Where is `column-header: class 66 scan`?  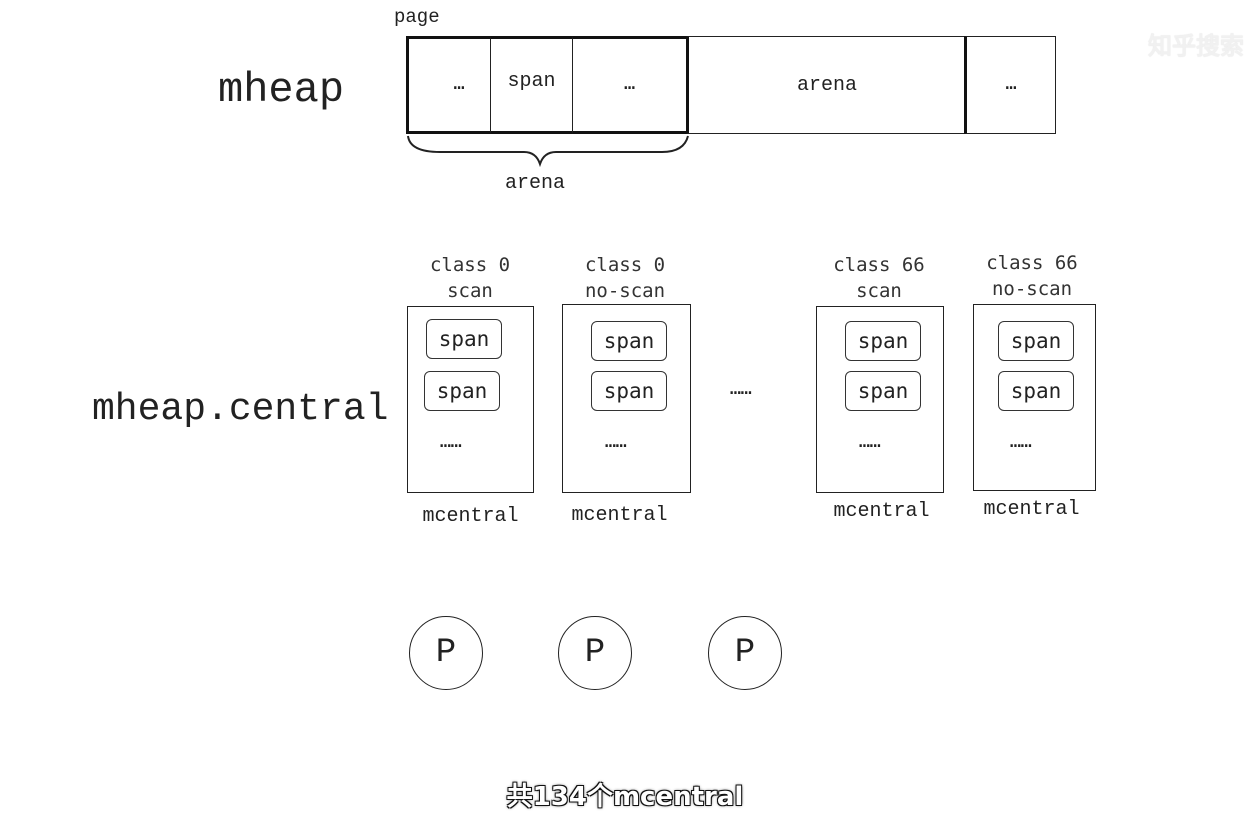 column-header: class 66 scan is located at coordinates (879, 278).